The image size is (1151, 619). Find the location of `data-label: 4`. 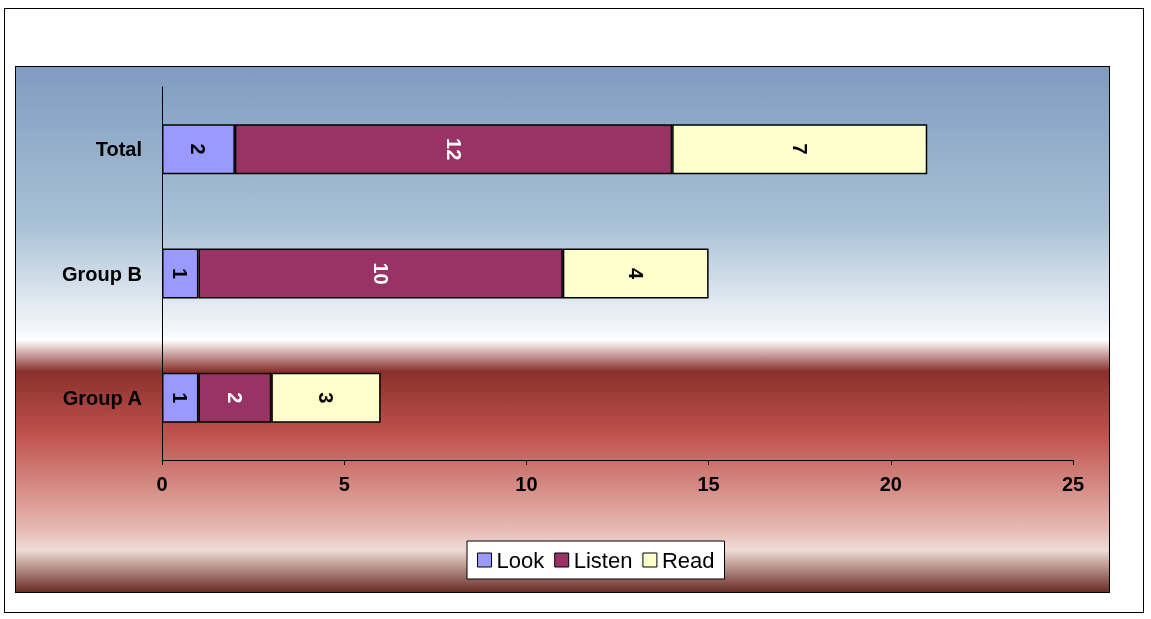

data-label: 4 is located at coordinates (635, 273).